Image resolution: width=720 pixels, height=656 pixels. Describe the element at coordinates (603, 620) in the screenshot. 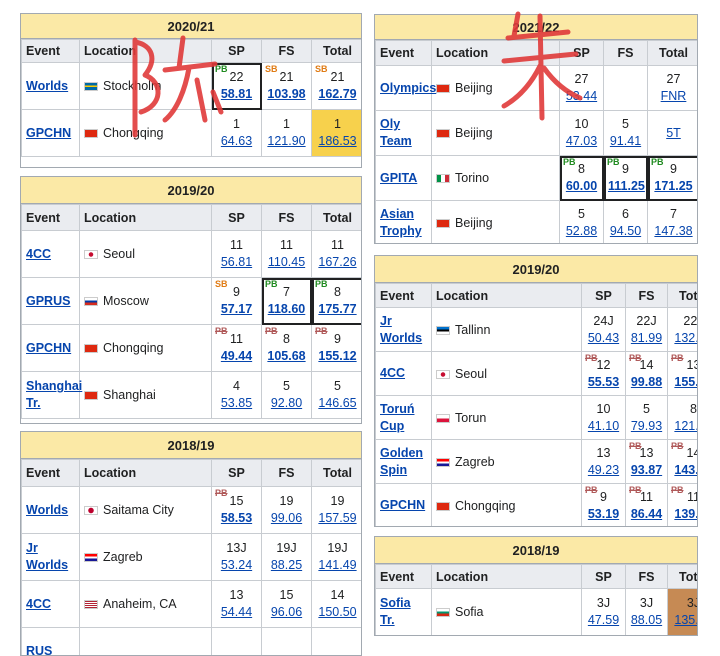

I see `score-link: 47.59` at that location.